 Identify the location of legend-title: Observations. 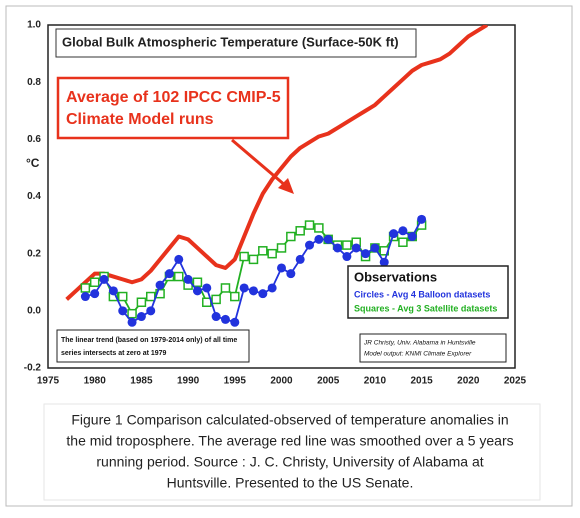
(395, 276).